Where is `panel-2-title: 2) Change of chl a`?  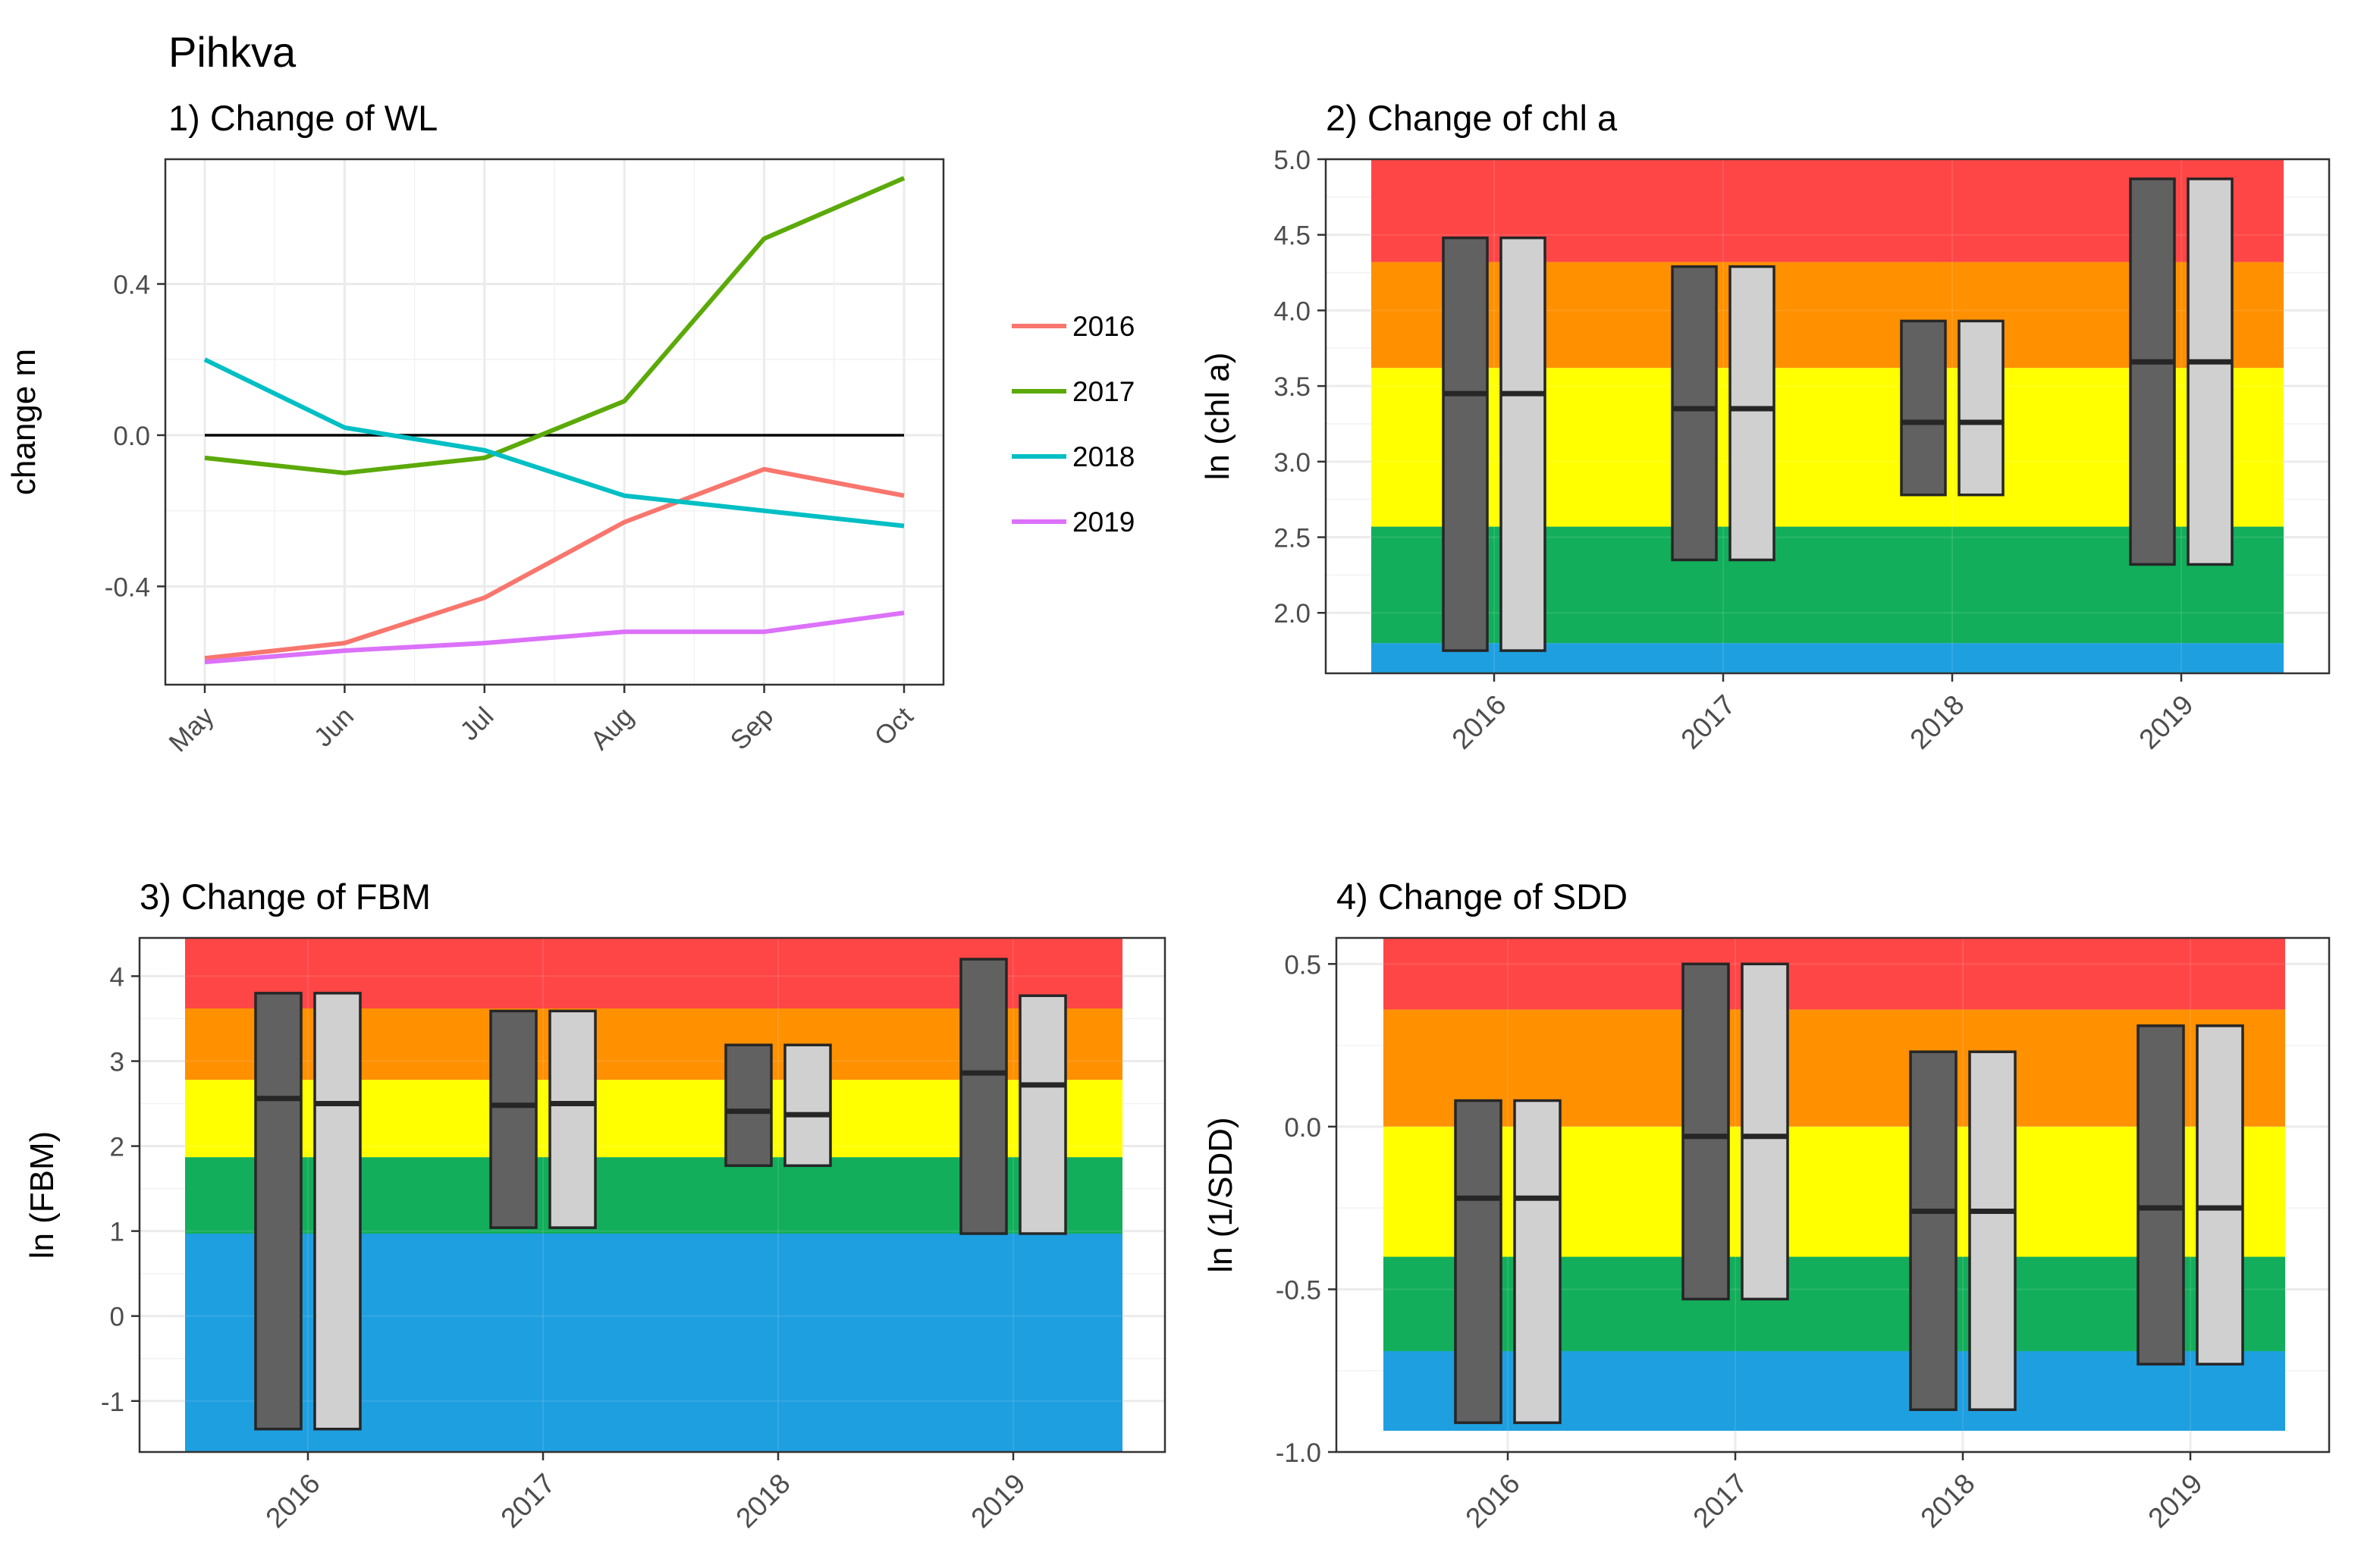
panel-2-title: 2) Change of chl a is located at coordinates (1472, 118).